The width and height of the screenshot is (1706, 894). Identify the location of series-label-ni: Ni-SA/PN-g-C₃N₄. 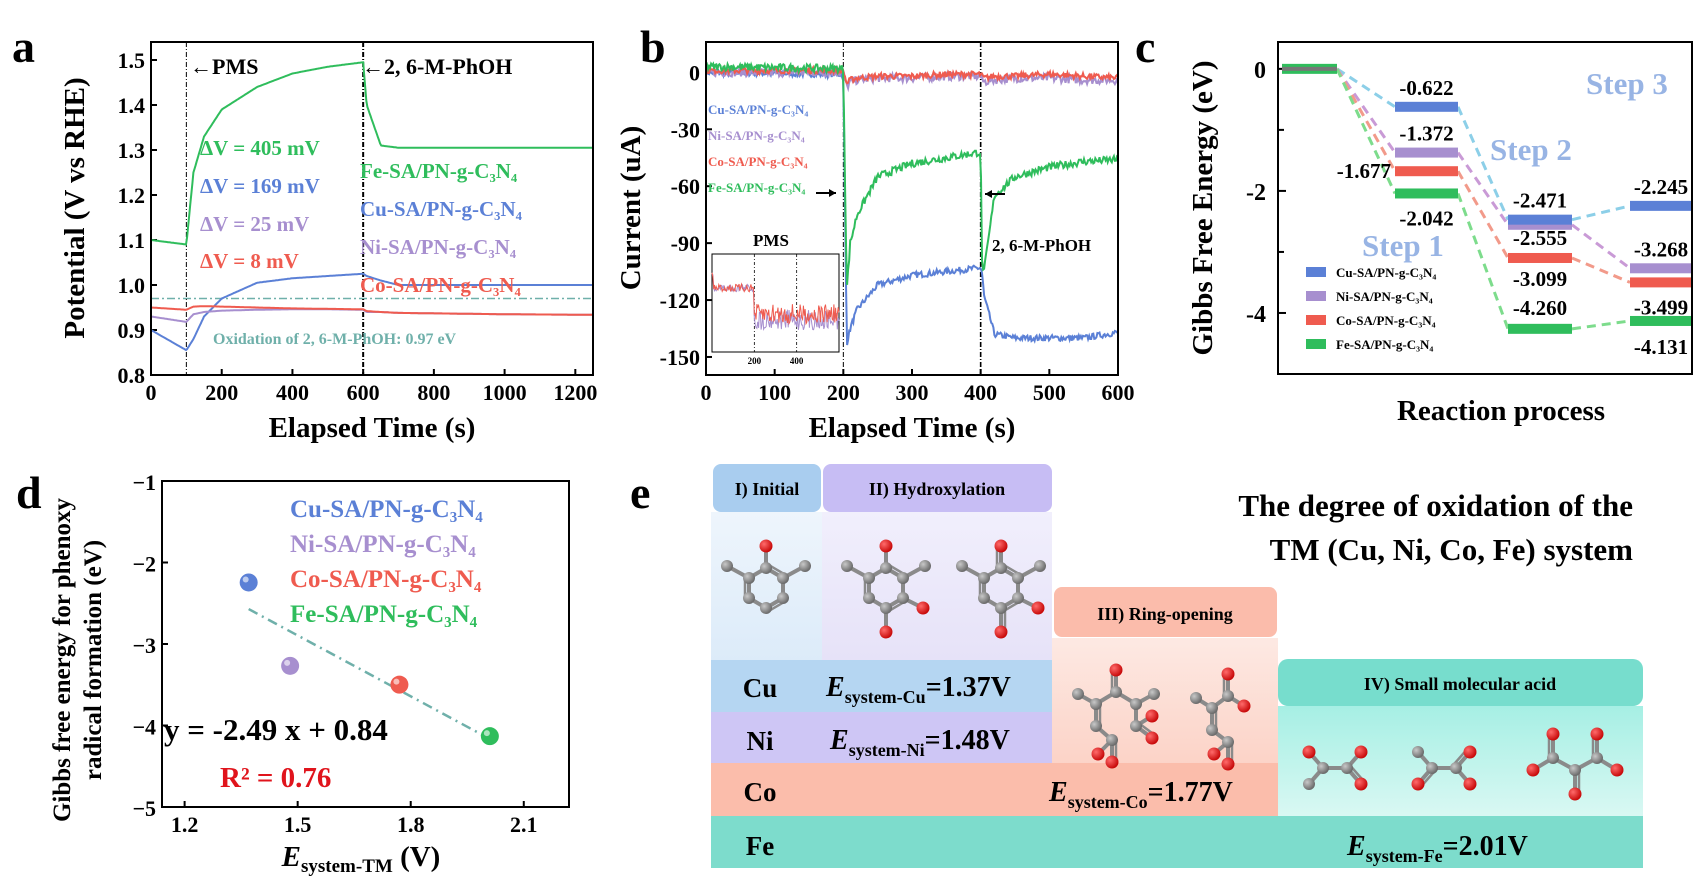
(438, 247).